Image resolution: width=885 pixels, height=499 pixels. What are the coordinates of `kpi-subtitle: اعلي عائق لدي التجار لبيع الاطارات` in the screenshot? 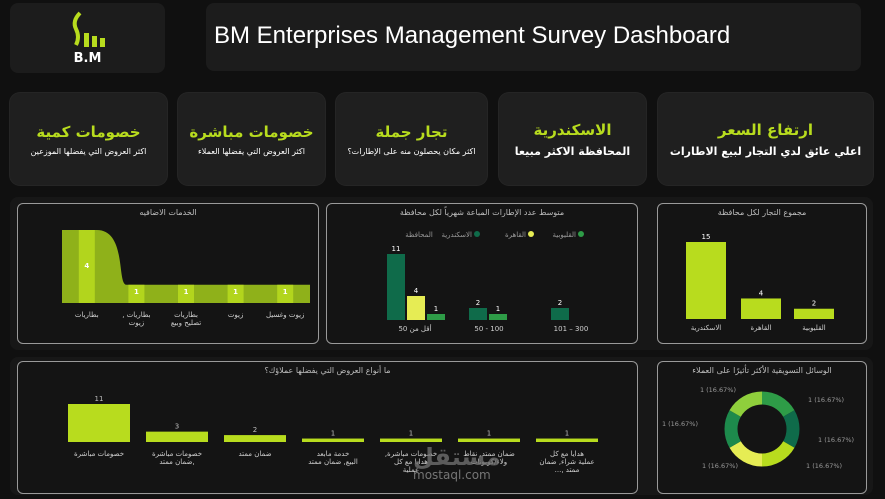 It's located at (765, 151).